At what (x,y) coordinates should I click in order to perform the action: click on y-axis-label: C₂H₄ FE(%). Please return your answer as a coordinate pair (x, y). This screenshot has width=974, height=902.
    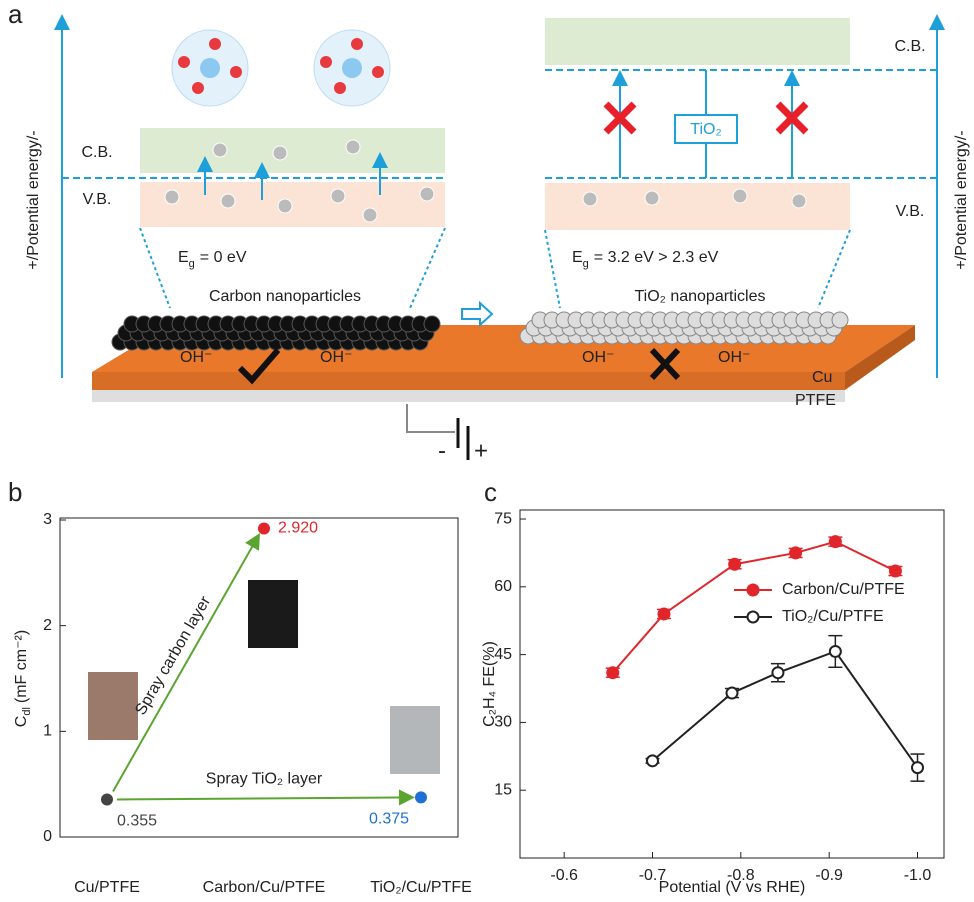
    Looking at the image, I should click on (489, 684).